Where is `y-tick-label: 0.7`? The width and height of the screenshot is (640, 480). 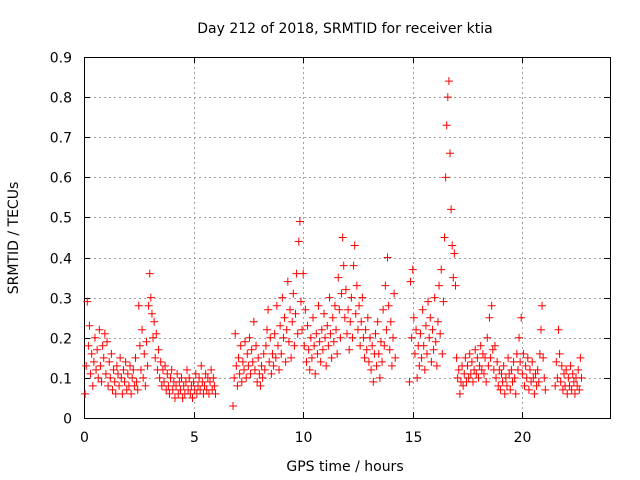
y-tick-label: 0.7 is located at coordinates (61, 139).